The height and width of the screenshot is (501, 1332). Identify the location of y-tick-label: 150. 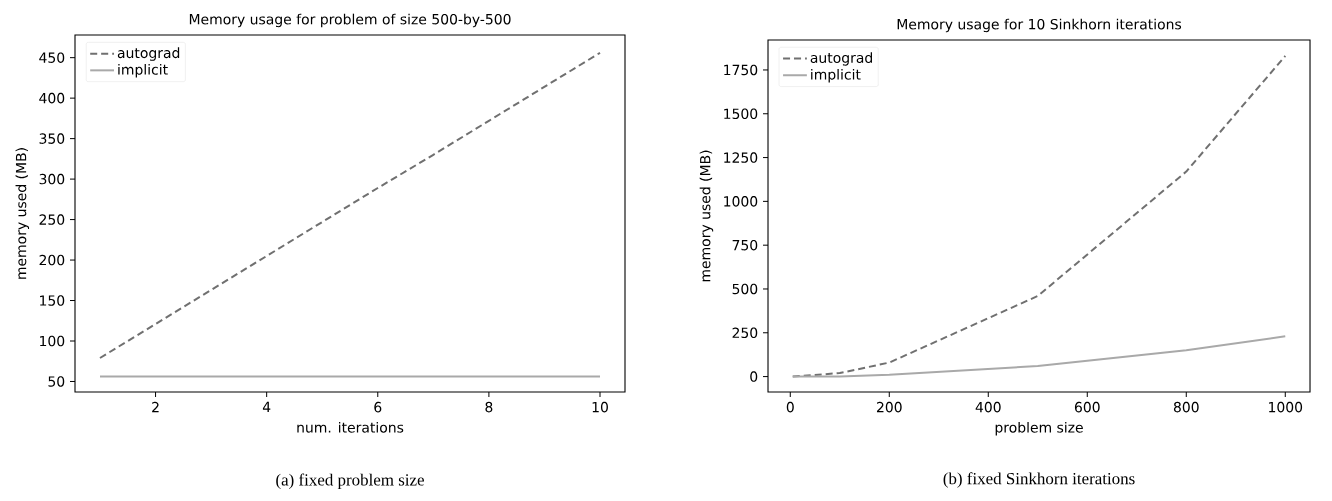
(52, 300).